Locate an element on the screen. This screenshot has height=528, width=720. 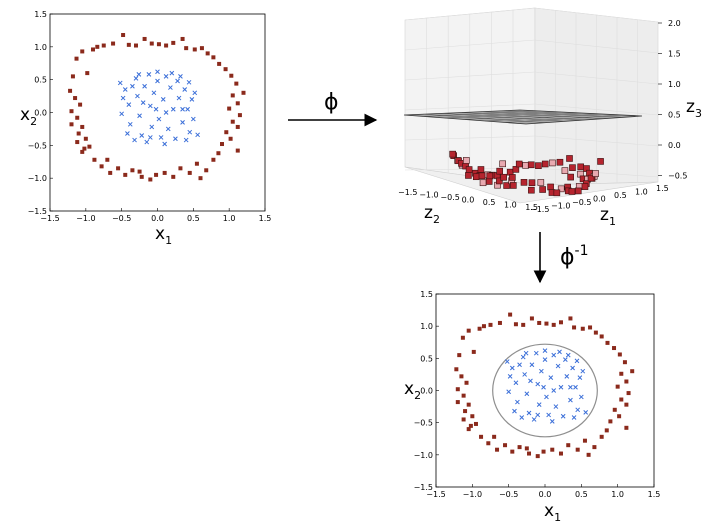
x-tick-label: 1.0 is located at coordinates (229, 218).